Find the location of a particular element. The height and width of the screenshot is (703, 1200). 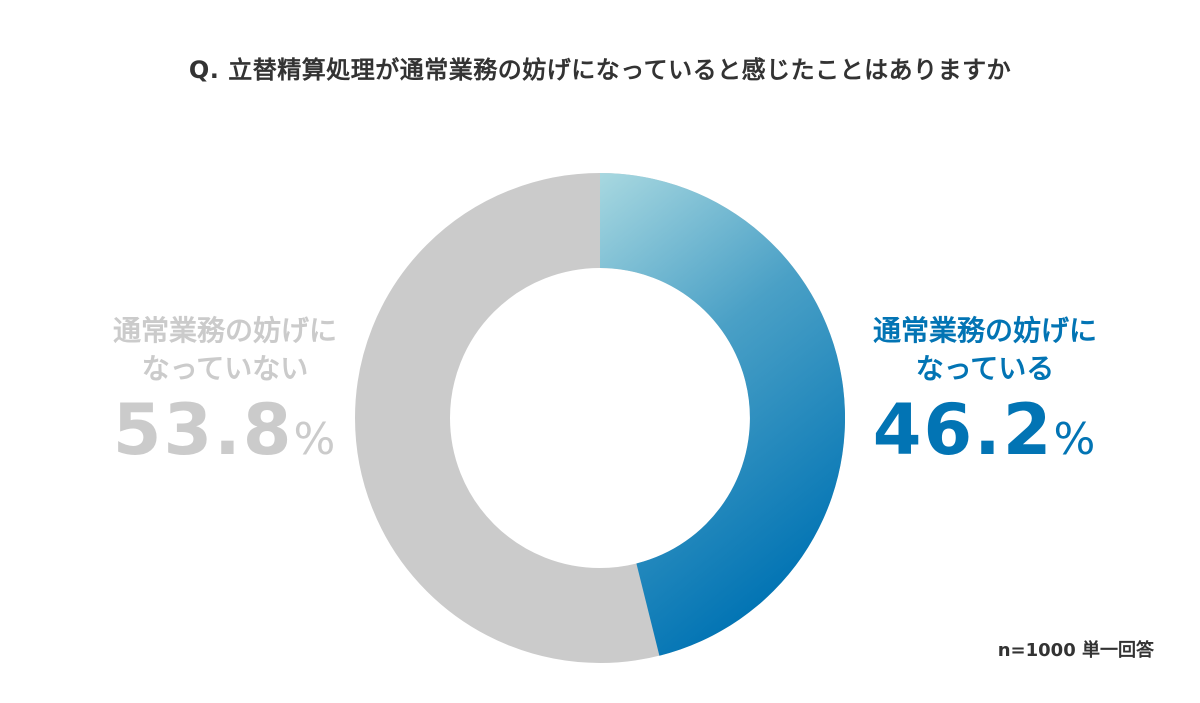

label-hindering-line1: 通常業務の妨げに is located at coordinates (984, 330).